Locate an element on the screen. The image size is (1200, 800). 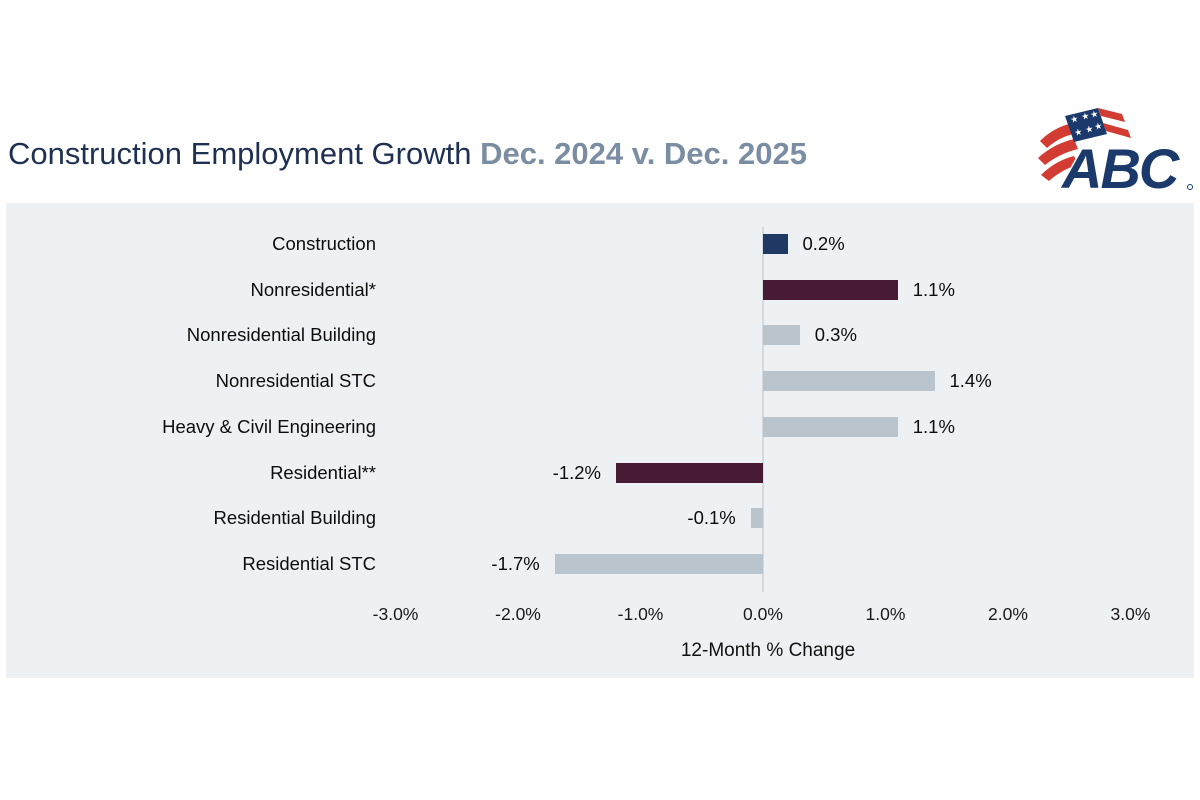
logo-flag-canton is located at coordinates (1086, 125).